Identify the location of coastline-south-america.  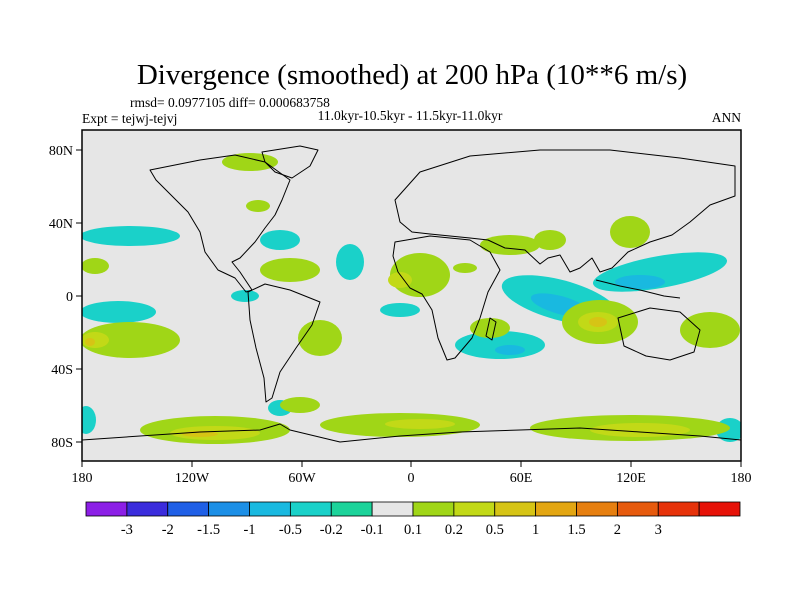
(284, 343).